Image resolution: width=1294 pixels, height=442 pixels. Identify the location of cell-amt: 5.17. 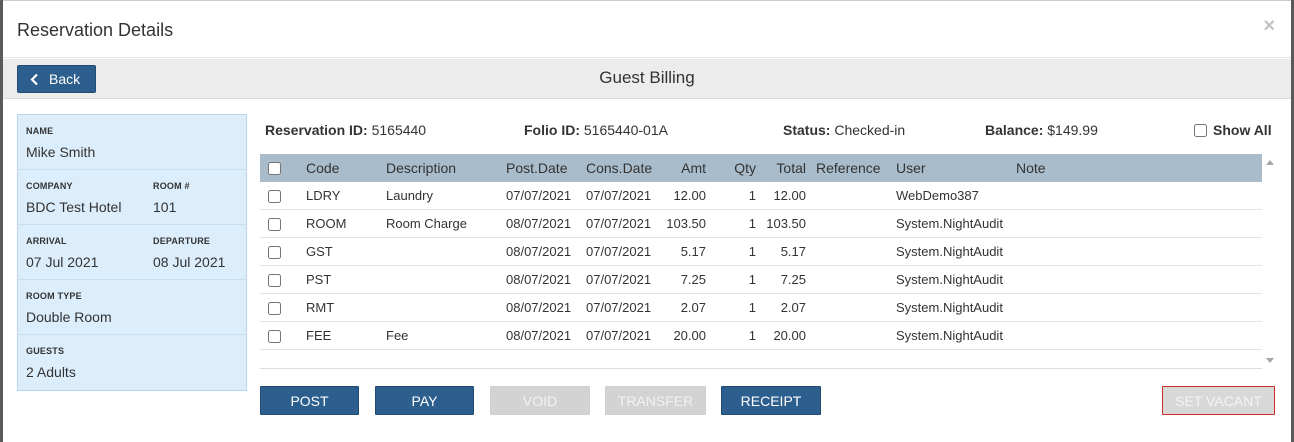
(693, 251).